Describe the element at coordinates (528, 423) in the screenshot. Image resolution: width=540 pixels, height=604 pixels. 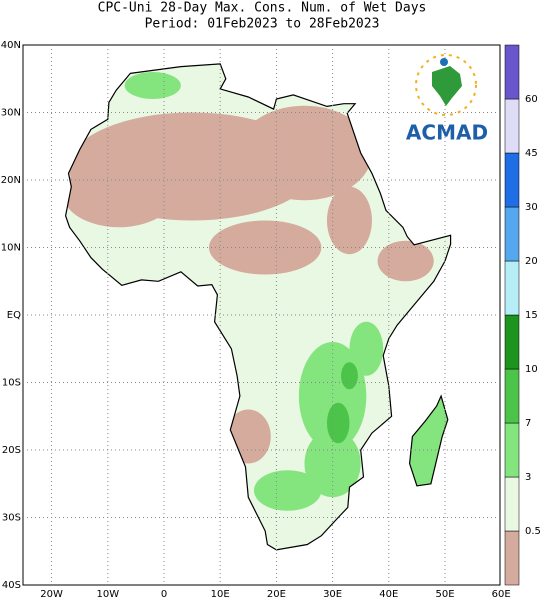
I see `colorbar-label: 7` at that location.